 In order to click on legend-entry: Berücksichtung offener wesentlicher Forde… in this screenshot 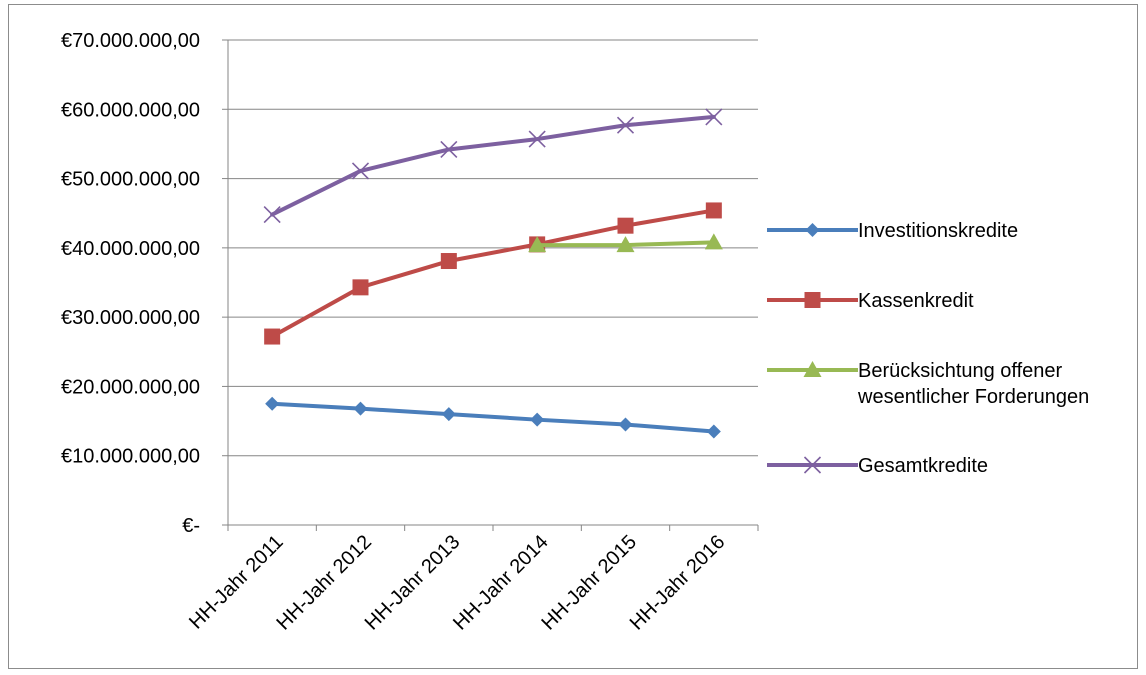, I will do `click(928, 384)`.